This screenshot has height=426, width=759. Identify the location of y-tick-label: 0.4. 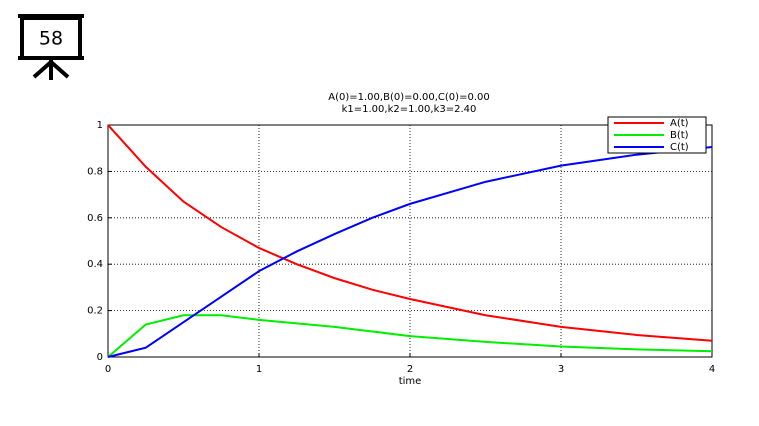
(95, 264).